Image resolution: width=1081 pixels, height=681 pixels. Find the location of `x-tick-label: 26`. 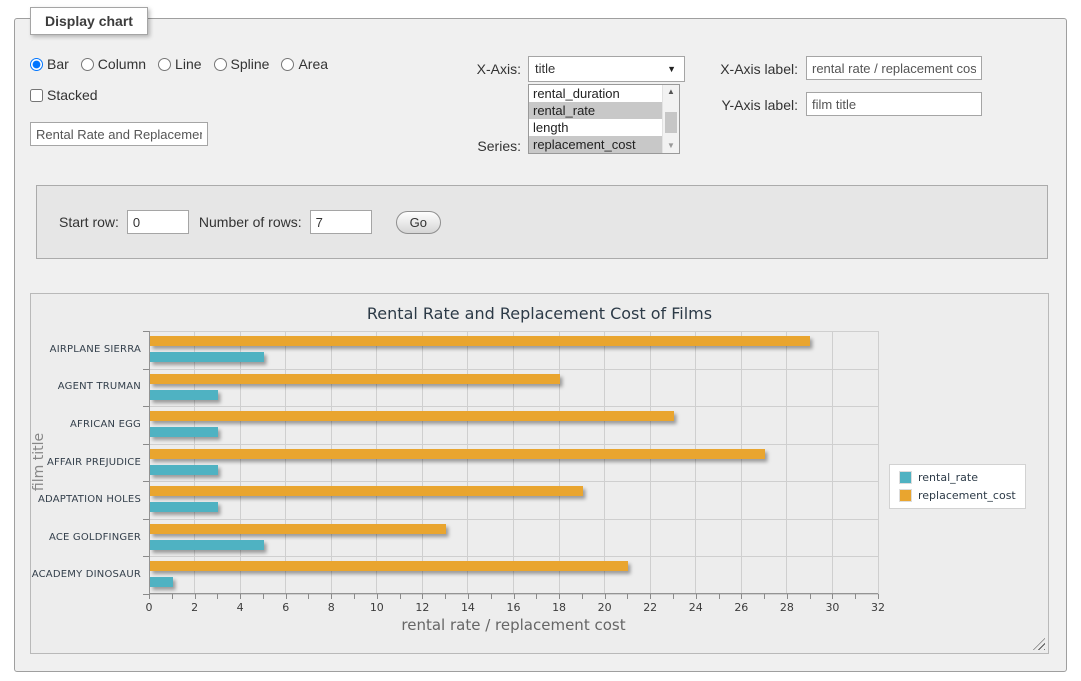

x-tick-label: 26 is located at coordinates (741, 607).